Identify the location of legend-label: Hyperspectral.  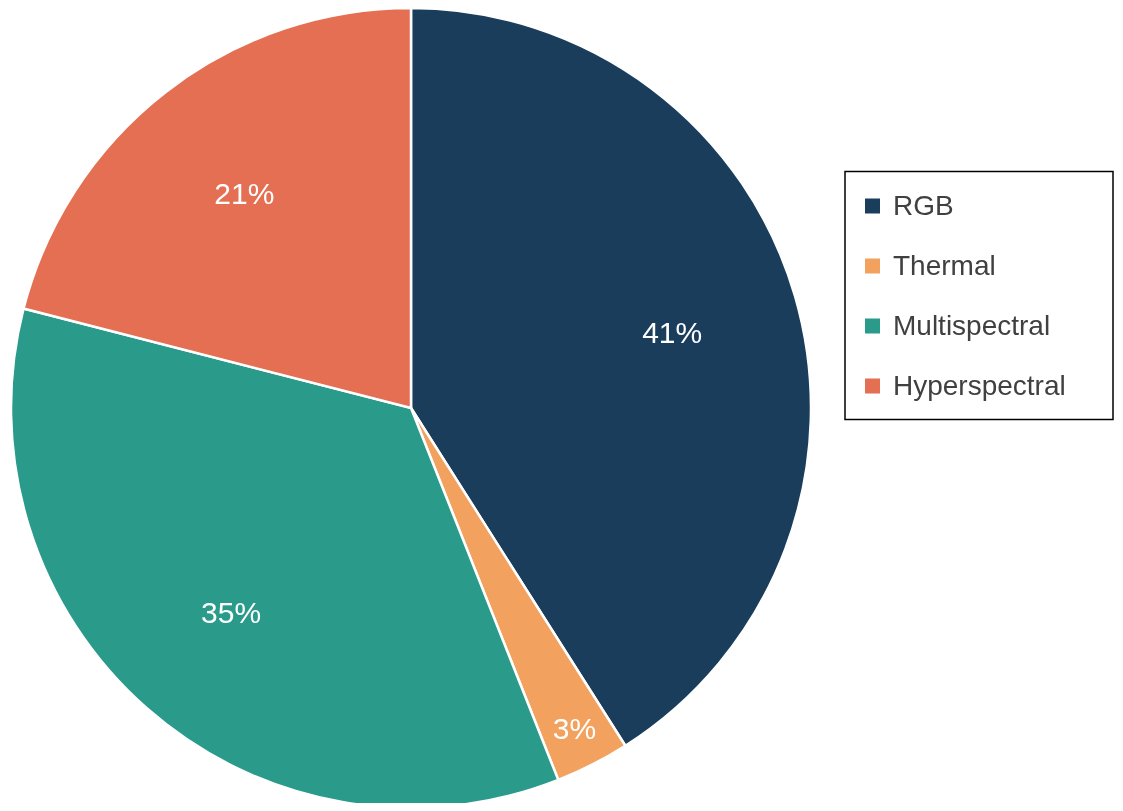
(979, 385).